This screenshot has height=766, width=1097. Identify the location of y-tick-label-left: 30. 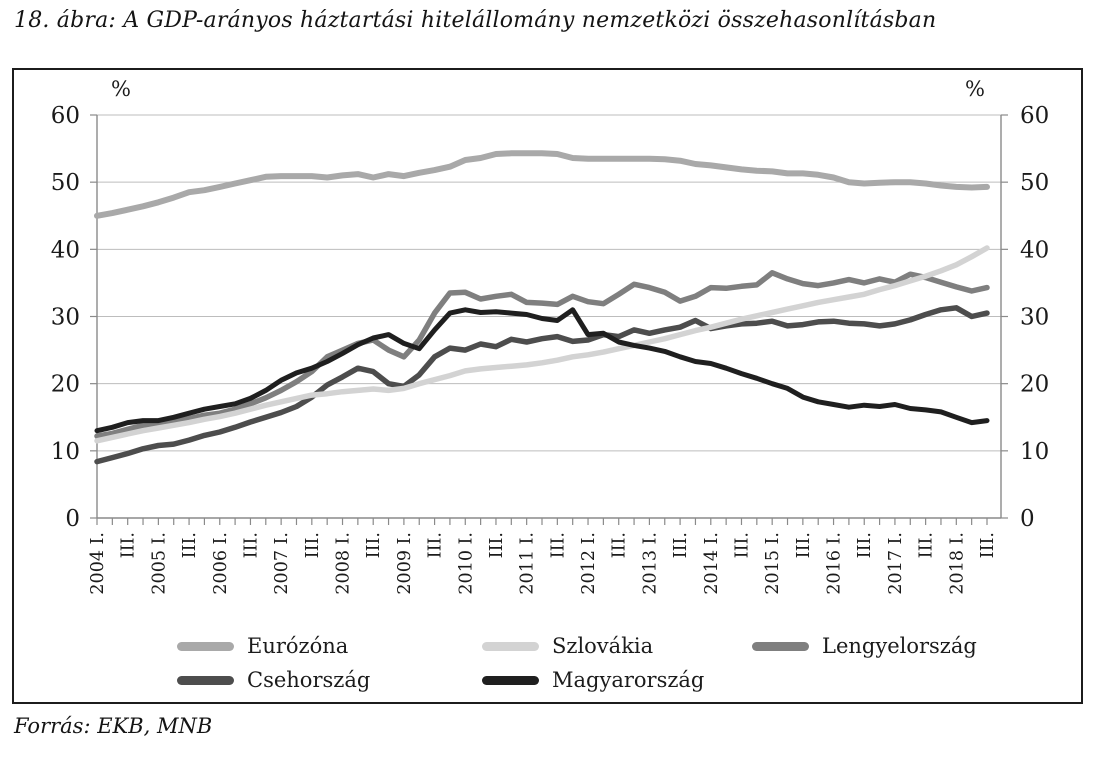
(65, 318).